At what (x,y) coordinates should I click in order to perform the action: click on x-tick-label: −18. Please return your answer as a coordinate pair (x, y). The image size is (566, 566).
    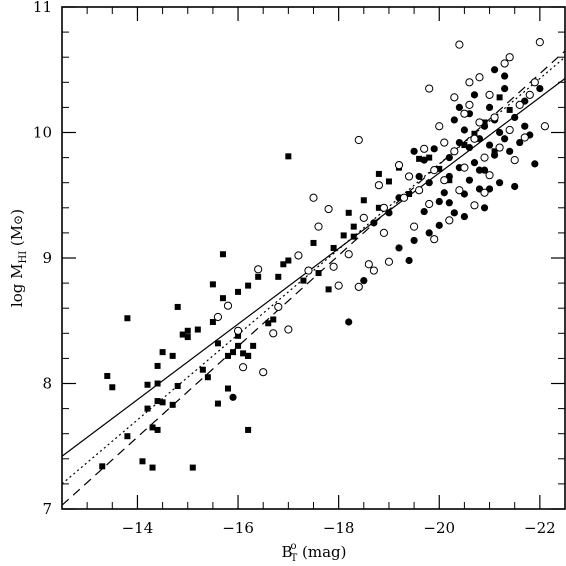
    Looking at the image, I should click on (339, 528).